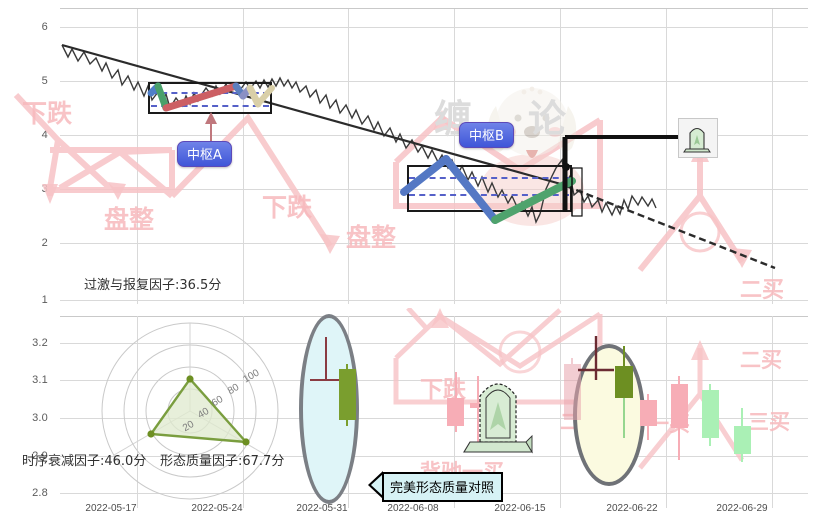  I want to click on candlesticks-svg, so click(530, 399).